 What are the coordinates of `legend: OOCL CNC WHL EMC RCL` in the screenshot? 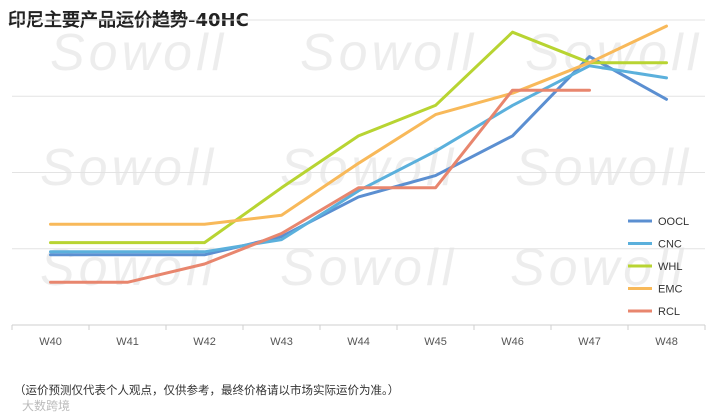 It's located at (658, 267).